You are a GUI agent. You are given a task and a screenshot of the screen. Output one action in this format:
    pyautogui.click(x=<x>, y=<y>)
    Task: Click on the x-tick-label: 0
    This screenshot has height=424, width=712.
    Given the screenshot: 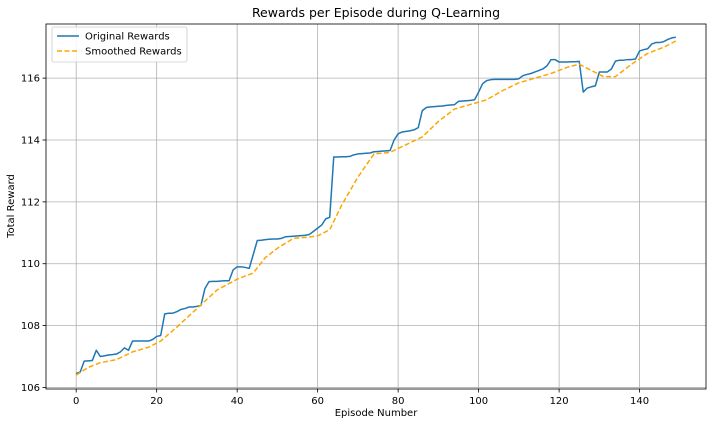 What is the action you would take?
    pyautogui.click(x=76, y=401)
    